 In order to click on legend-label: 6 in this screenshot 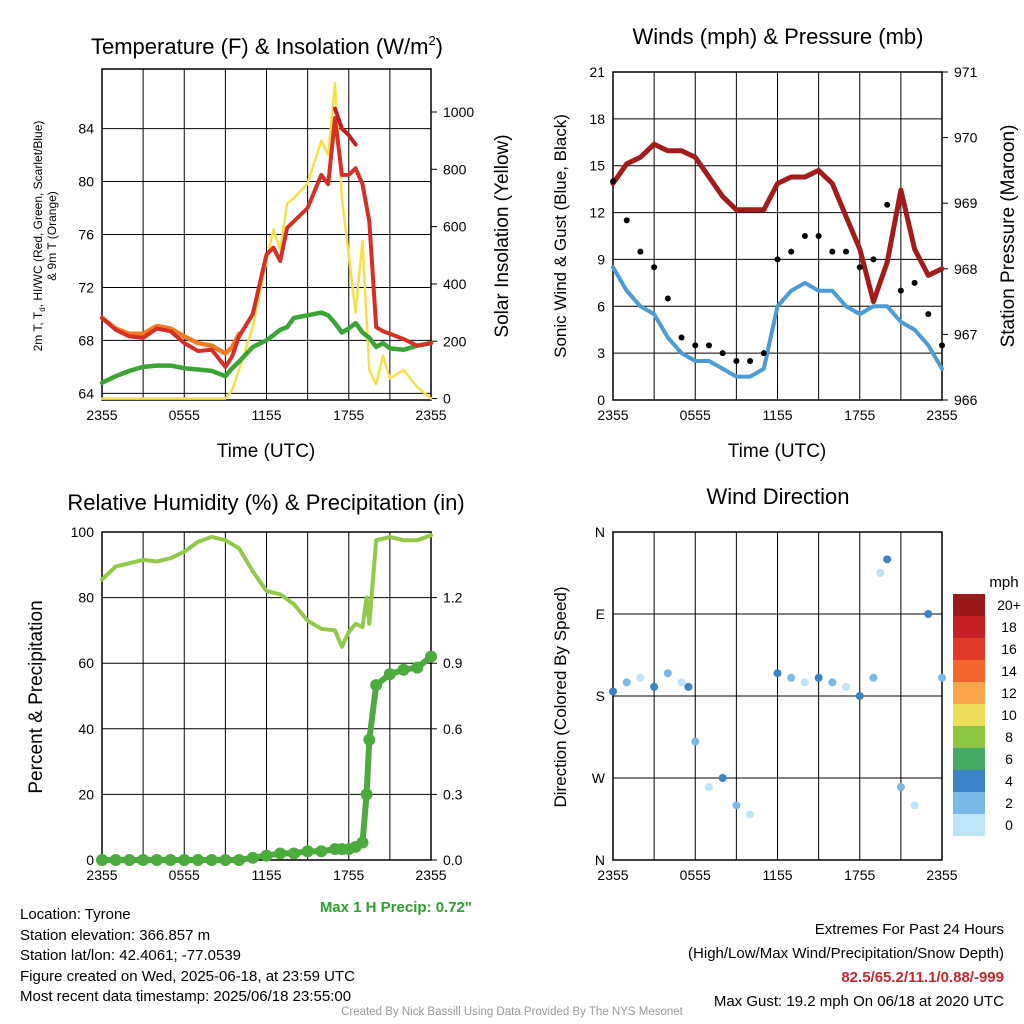, I will do `click(1009, 759)`.